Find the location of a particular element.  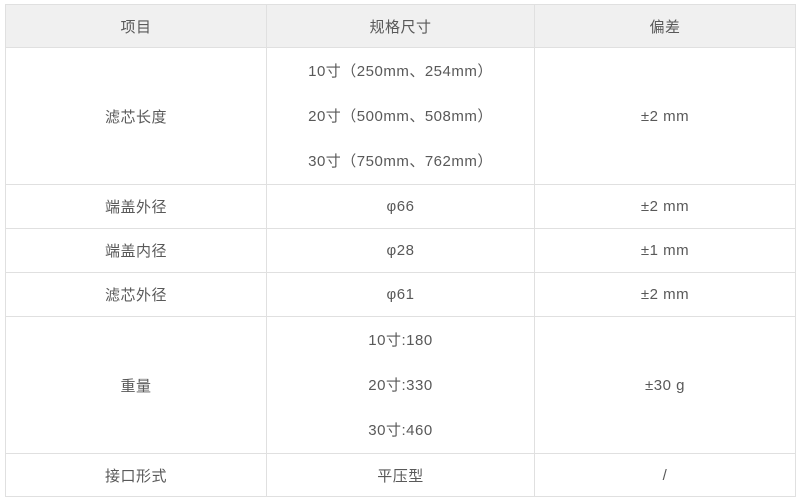

row-filter-outer-diameter: 滤芯外径 φ61 ±2 mm is located at coordinates (400, 294).